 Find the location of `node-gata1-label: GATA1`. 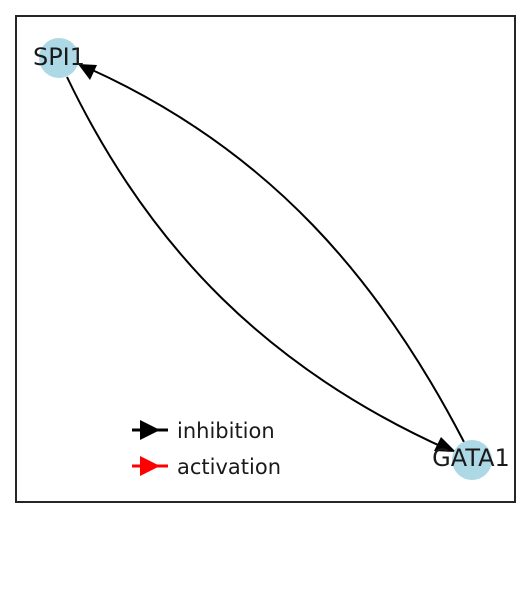

node-gata1-label: GATA1 is located at coordinates (471, 458).